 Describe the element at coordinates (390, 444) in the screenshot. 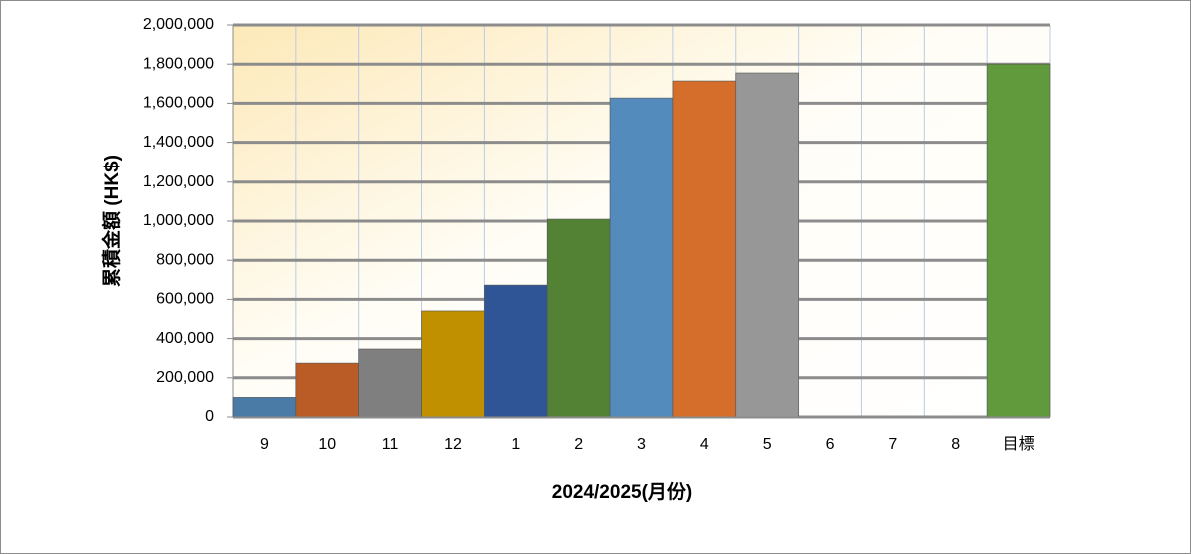

I see `x-tick-label: 11` at that location.